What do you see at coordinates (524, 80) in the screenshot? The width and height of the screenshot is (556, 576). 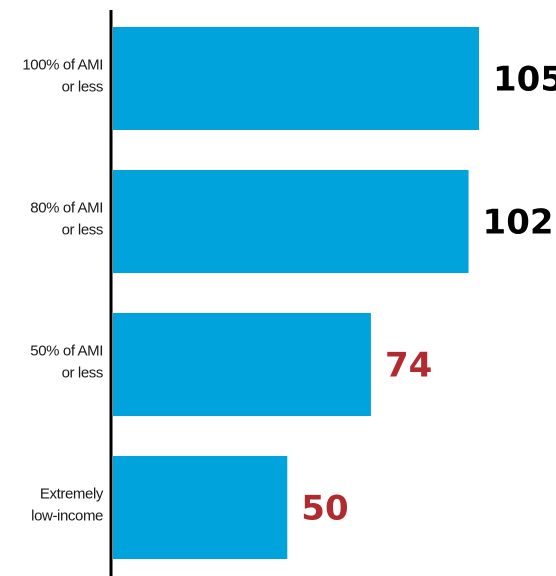 I see `value-label-0: 105` at bounding box center [524, 80].